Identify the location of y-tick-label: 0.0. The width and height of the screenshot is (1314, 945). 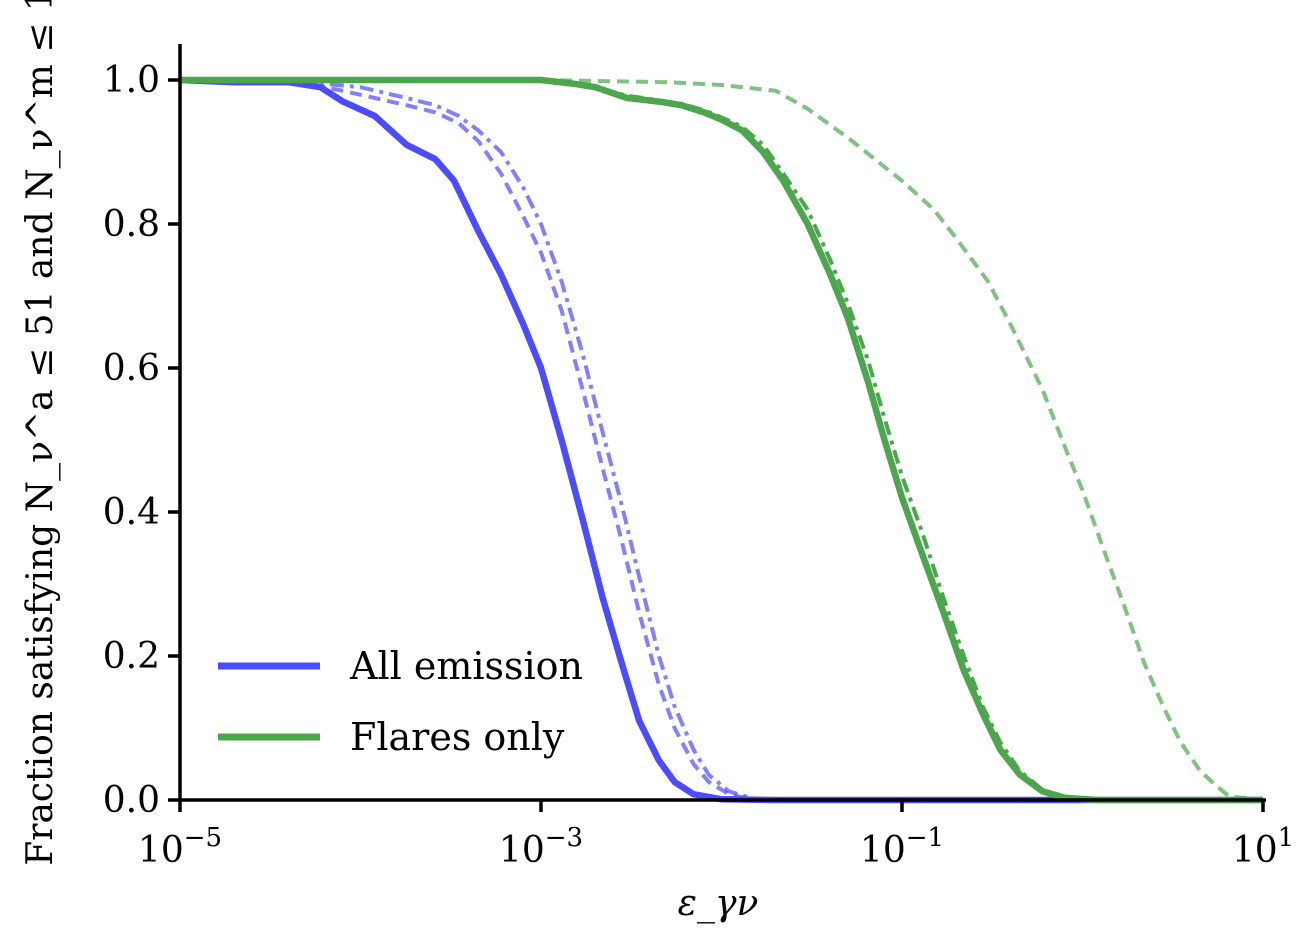
(131, 800).